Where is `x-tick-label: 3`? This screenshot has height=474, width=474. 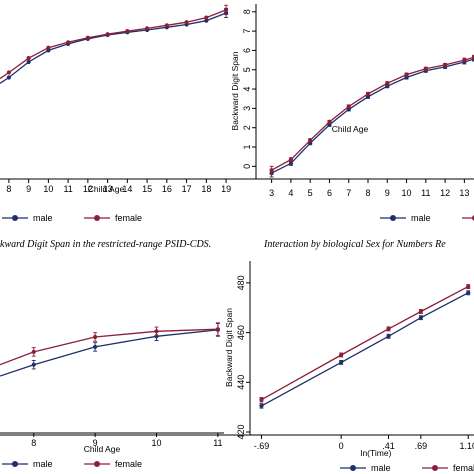
x-tick-label: 3 is located at coordinates (271, 193).